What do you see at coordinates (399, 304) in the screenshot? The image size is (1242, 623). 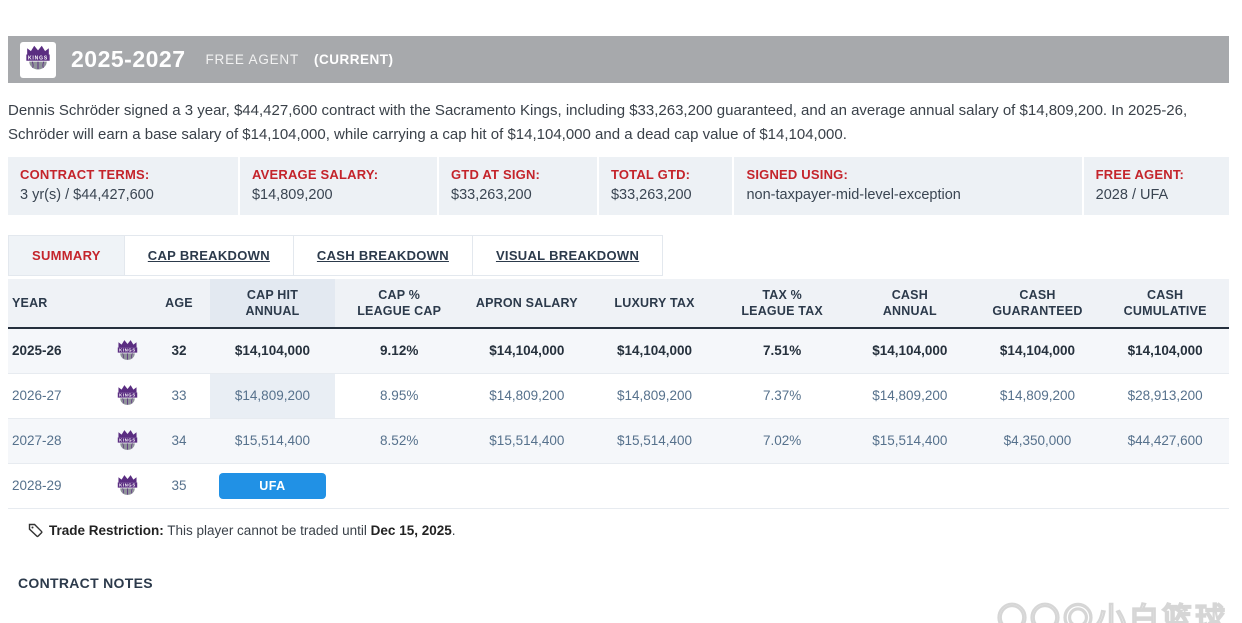 I see `column-header-cap--league-cap: CAP % LEAGUE CAP` at bounding box center [399, 304].